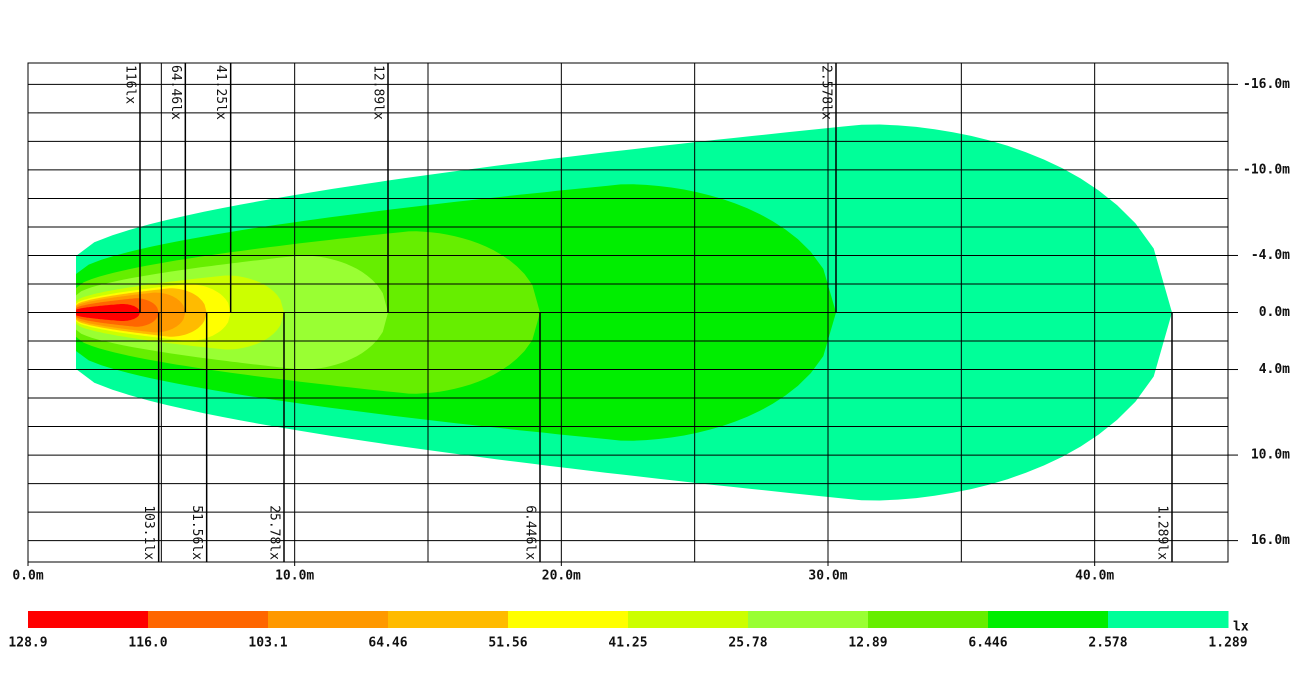  Describe the element at coordinates (1227, 643) in the screenshot. I see `colorbar-label: 1.289` at that location.